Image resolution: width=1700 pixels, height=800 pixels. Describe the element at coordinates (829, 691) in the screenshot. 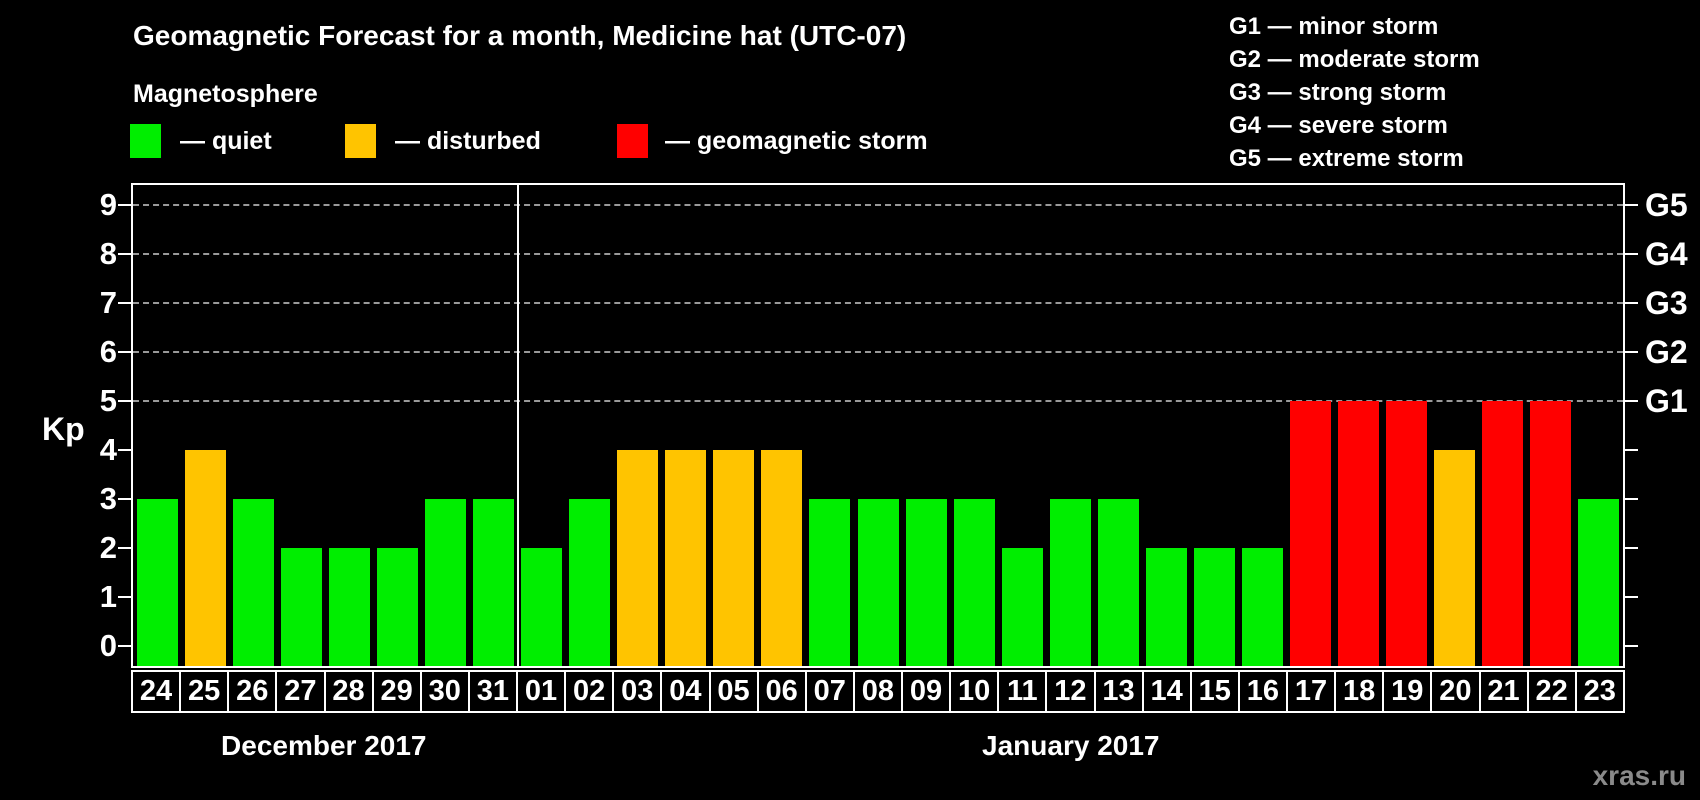

I see `day-cell-07: 07` at that location.